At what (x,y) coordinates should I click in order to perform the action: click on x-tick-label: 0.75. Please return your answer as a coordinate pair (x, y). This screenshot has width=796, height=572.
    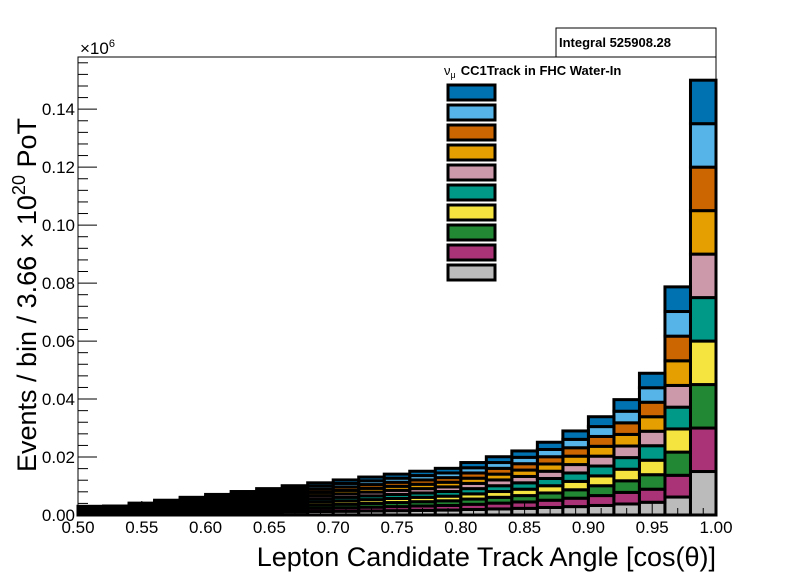
    Looking at the image, I should click on (396, 527).